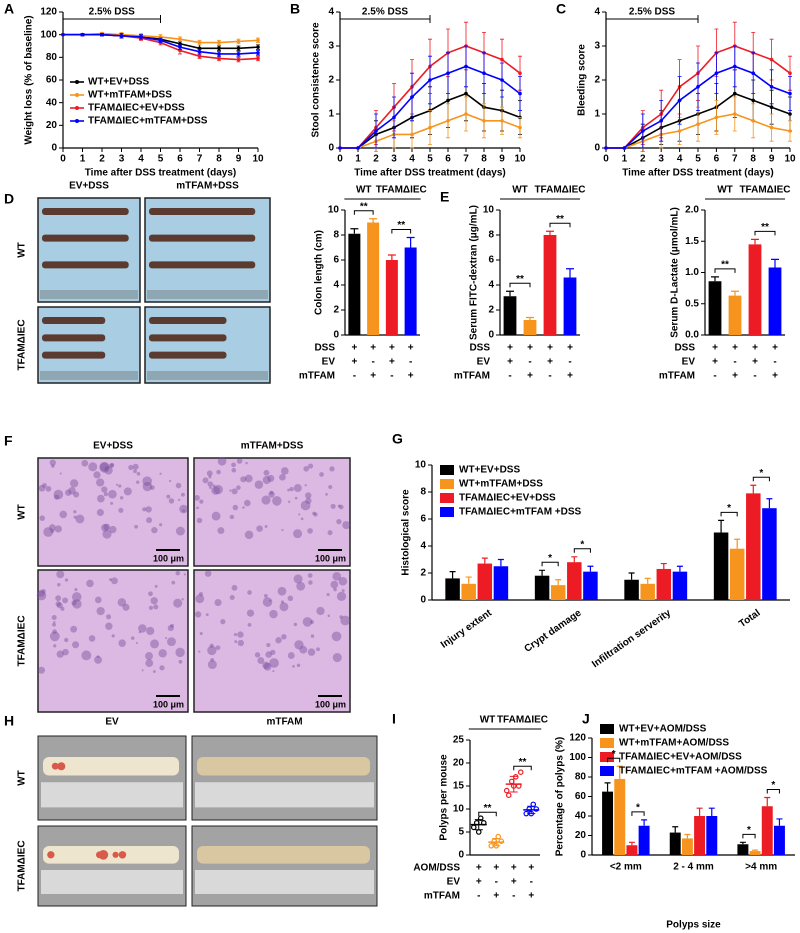 The image size is (800, 933). Describe the element at coordinates (502, 159) in the screenshot. I see `x-tick-label: 9` at that location.